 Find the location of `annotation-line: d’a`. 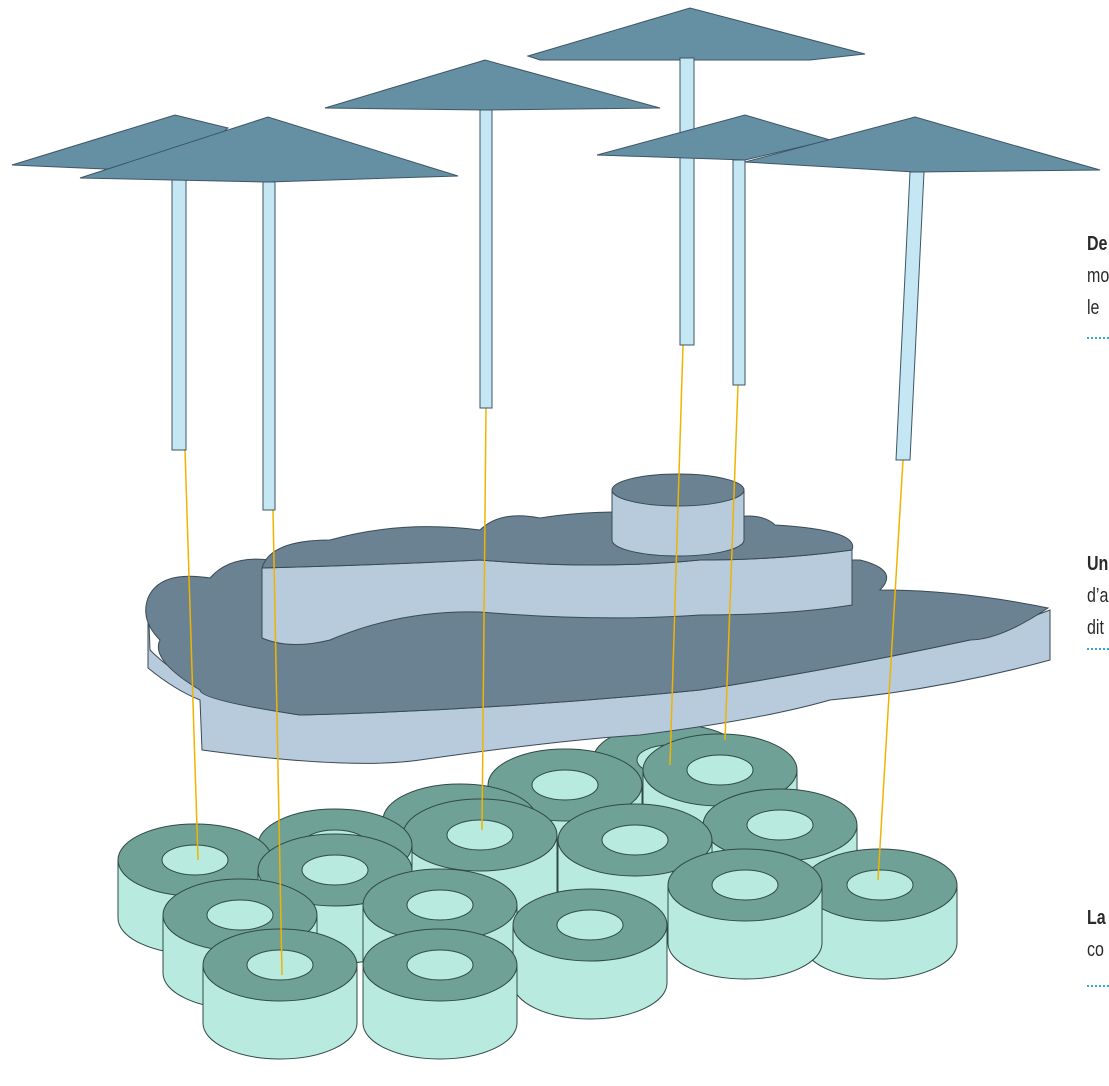

annotation-line: d’a is located at coordinates (1098, 596).